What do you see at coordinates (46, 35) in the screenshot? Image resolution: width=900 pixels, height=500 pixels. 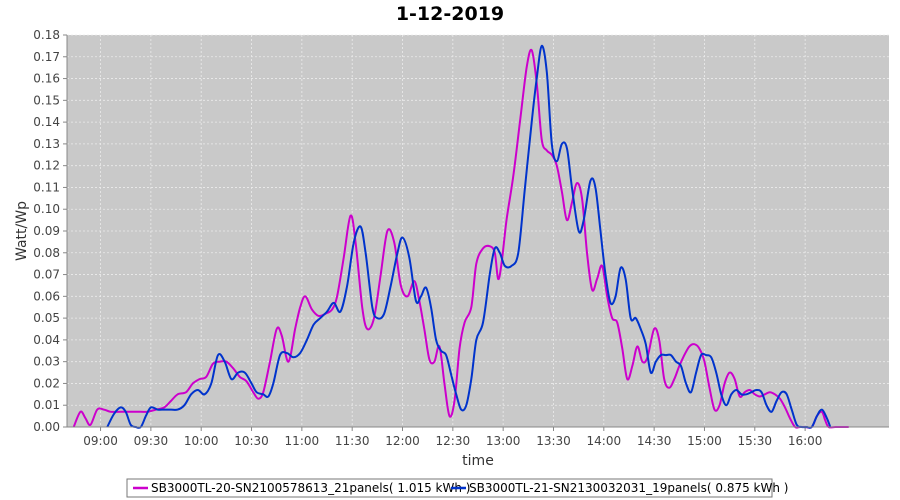 I see `y-tick-label: 0.18` at bounding box center [46, 35].